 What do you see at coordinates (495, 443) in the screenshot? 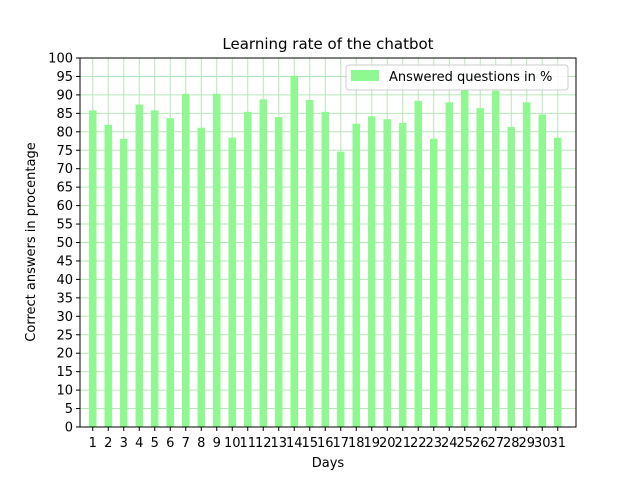
I see `x-tick-label: 27` at bounding box center [495, 443].